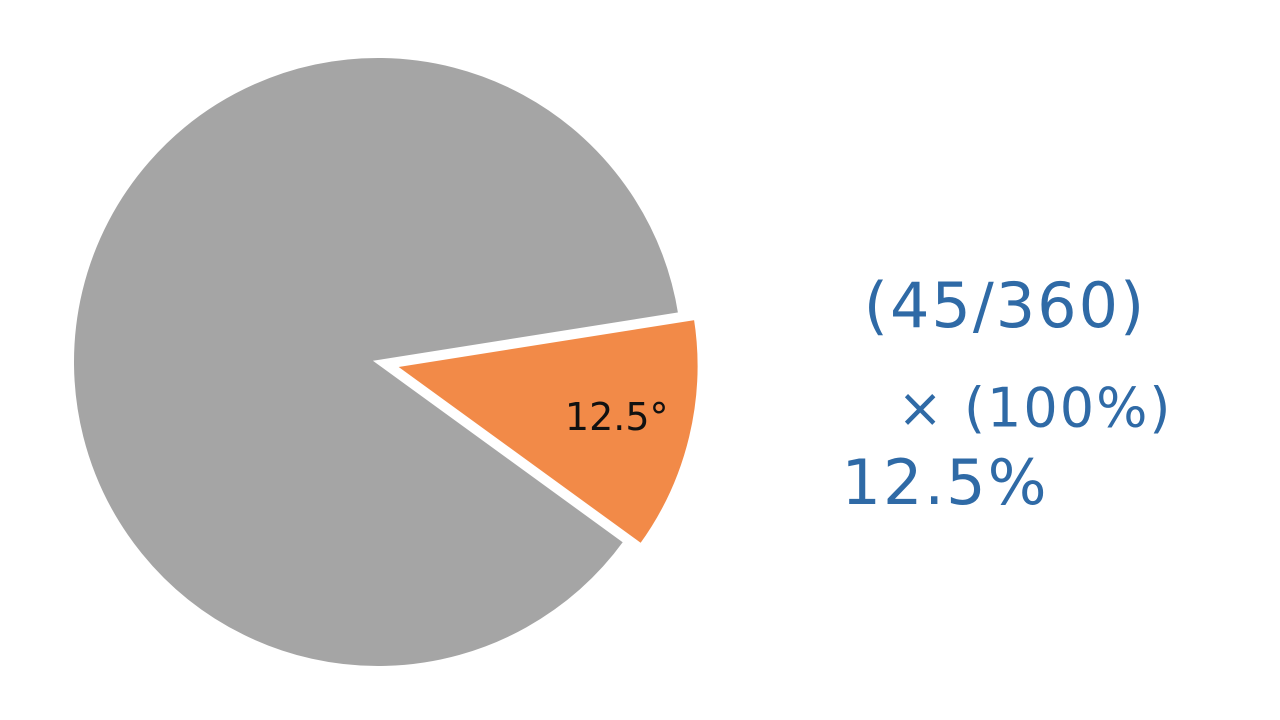 This screenshot has height=720, width=1280. Describe the element at coordinates (1035, 408) in the screenshot. I see `annotation: × (100%)` at that location.